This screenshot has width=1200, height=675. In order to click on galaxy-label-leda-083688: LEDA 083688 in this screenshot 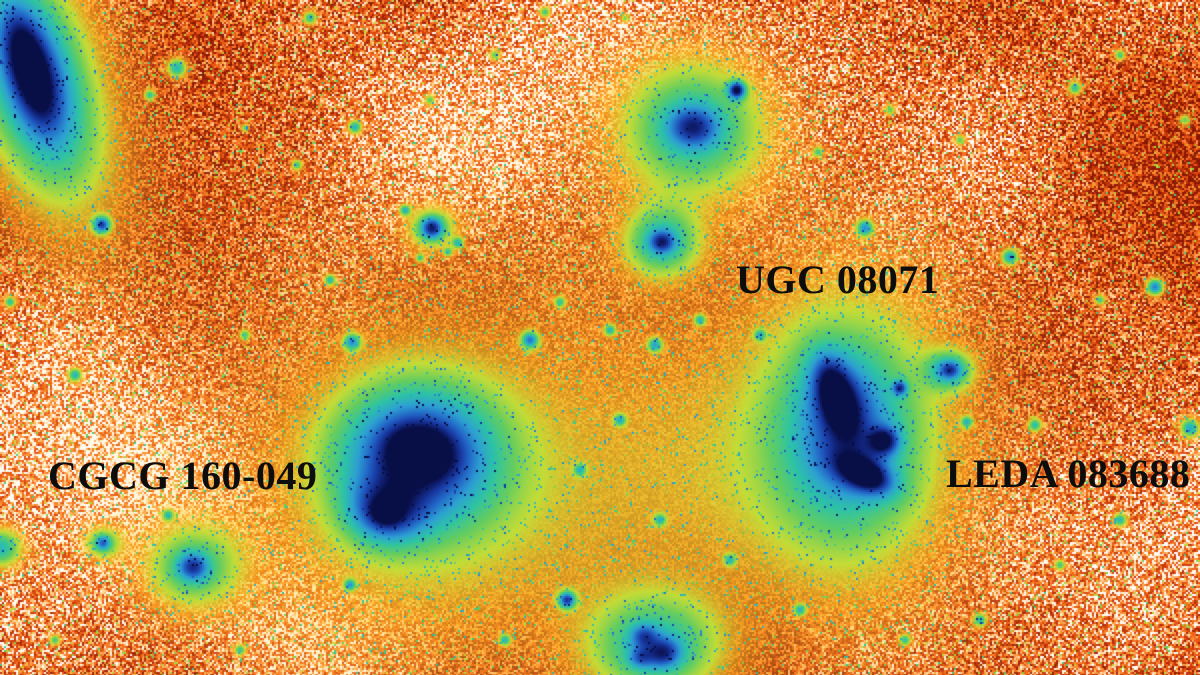, I will do `click(1068, 473)`.